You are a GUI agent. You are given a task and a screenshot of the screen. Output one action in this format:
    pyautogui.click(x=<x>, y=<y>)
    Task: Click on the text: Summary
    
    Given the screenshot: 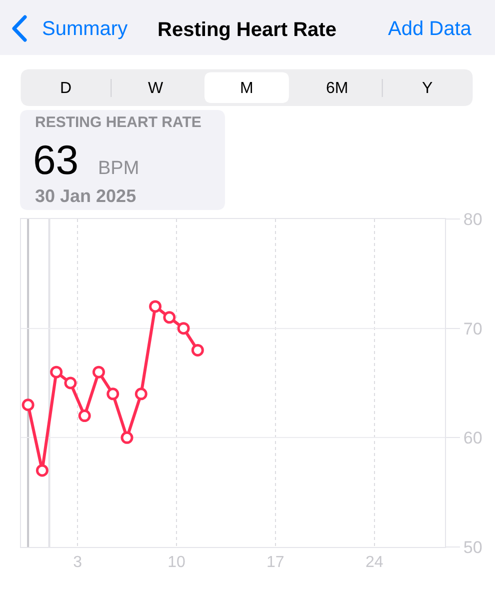 What is the action you would take?
    pyautogui.click(x=85, y=29)
    